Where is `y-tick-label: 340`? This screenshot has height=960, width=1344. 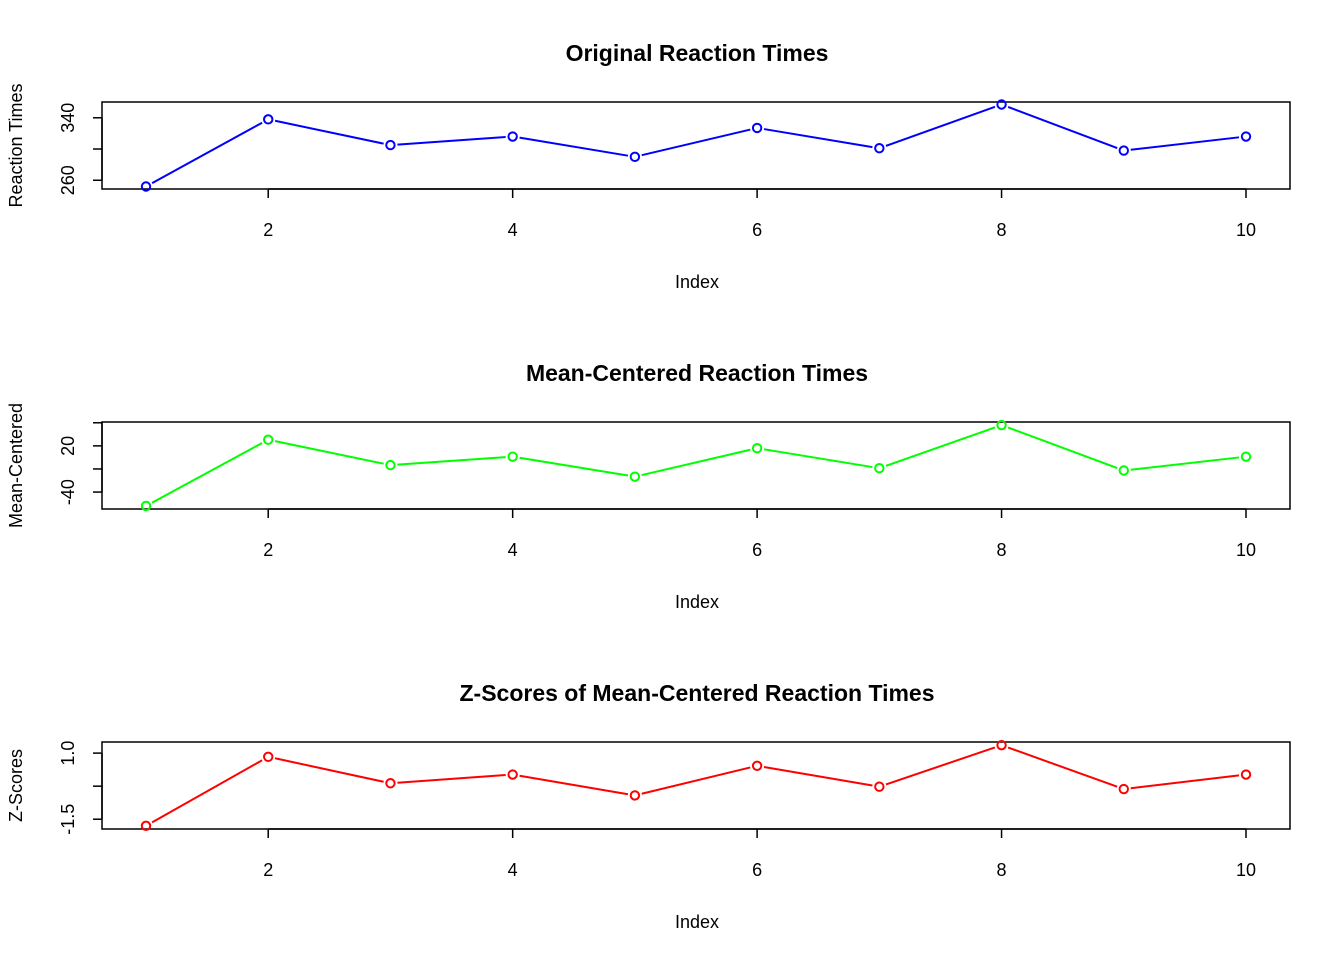
y-tick-label: 340 is located at coordinates (68, 118).